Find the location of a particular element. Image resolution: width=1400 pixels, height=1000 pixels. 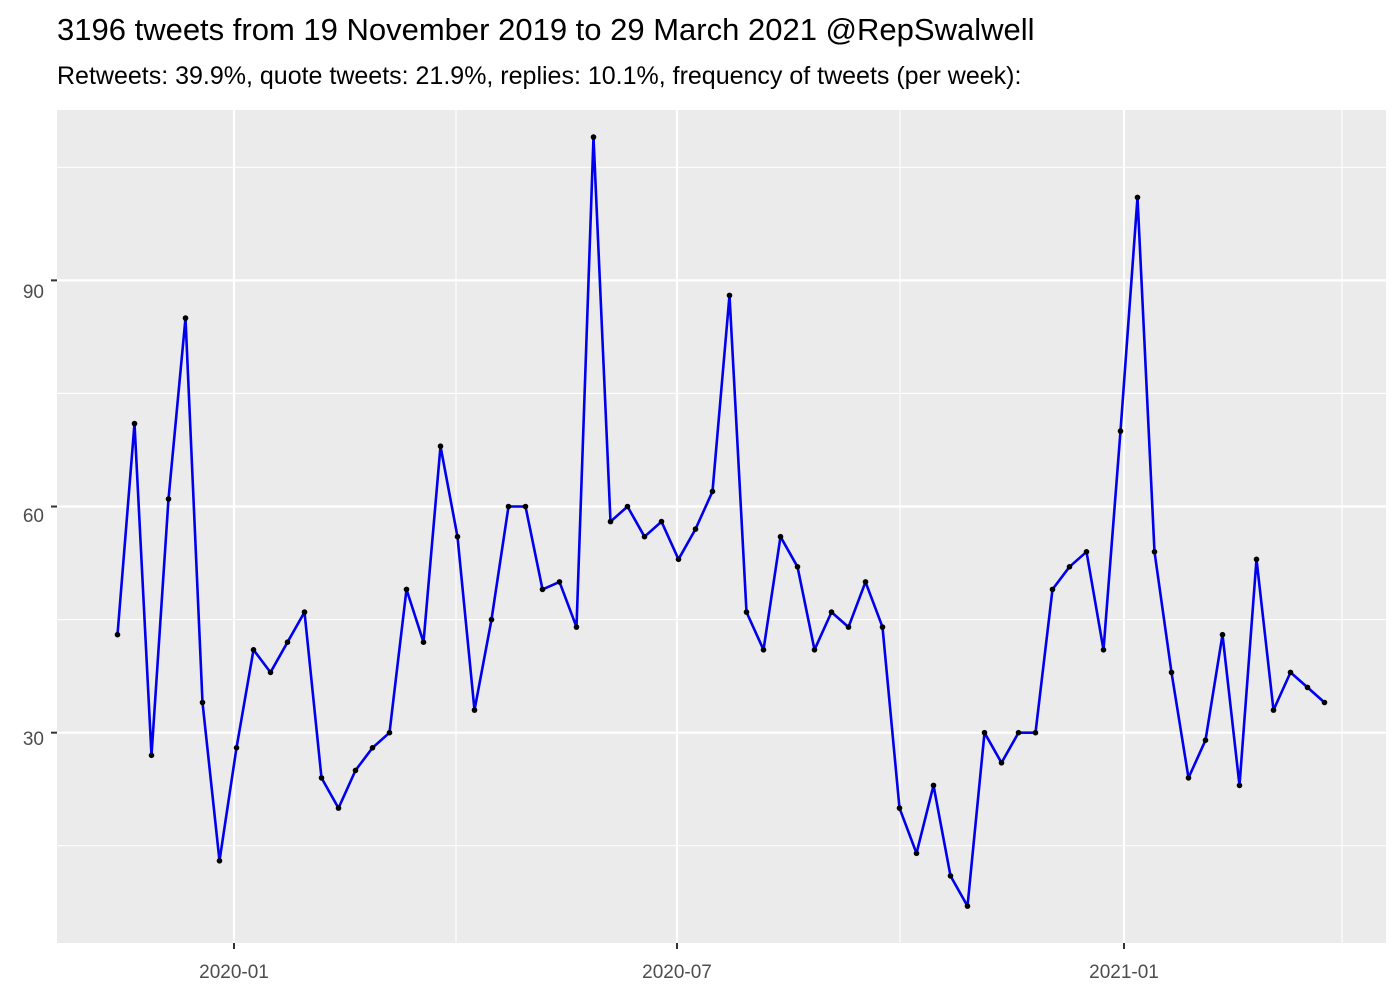

x-tick-label: 2020-01 is located at coordinates (234, 972).